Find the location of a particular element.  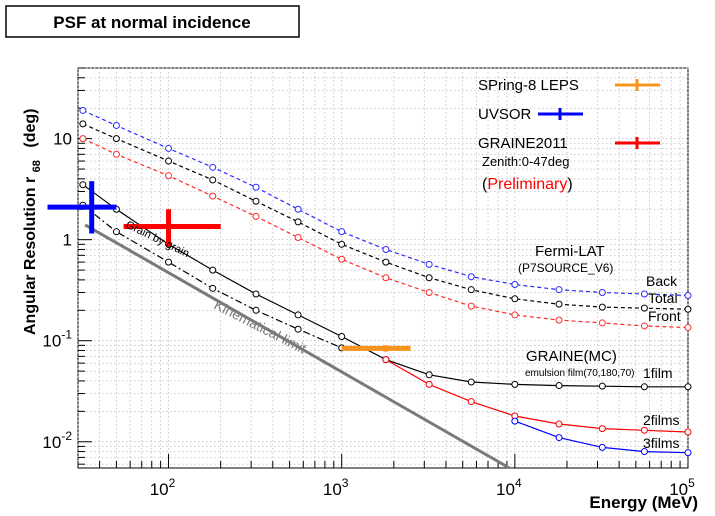

graine-mc-title: GRAINE(MC) is located at coordinates (571, 356).